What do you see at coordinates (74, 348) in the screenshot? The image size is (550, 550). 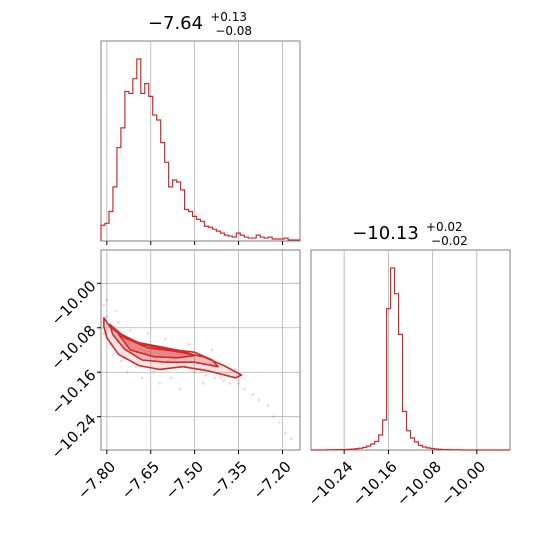 I see `bottom-left-ytick-label-1: −10.08` at bounding box center [74, 348].